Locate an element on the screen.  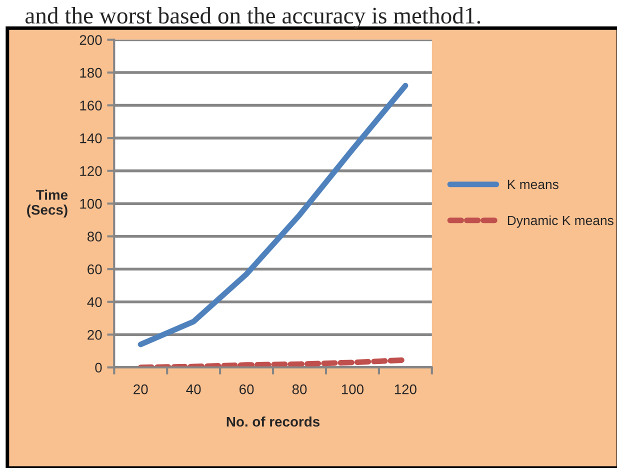
y-tick-label: 160 is located at coordinates (91, 105).